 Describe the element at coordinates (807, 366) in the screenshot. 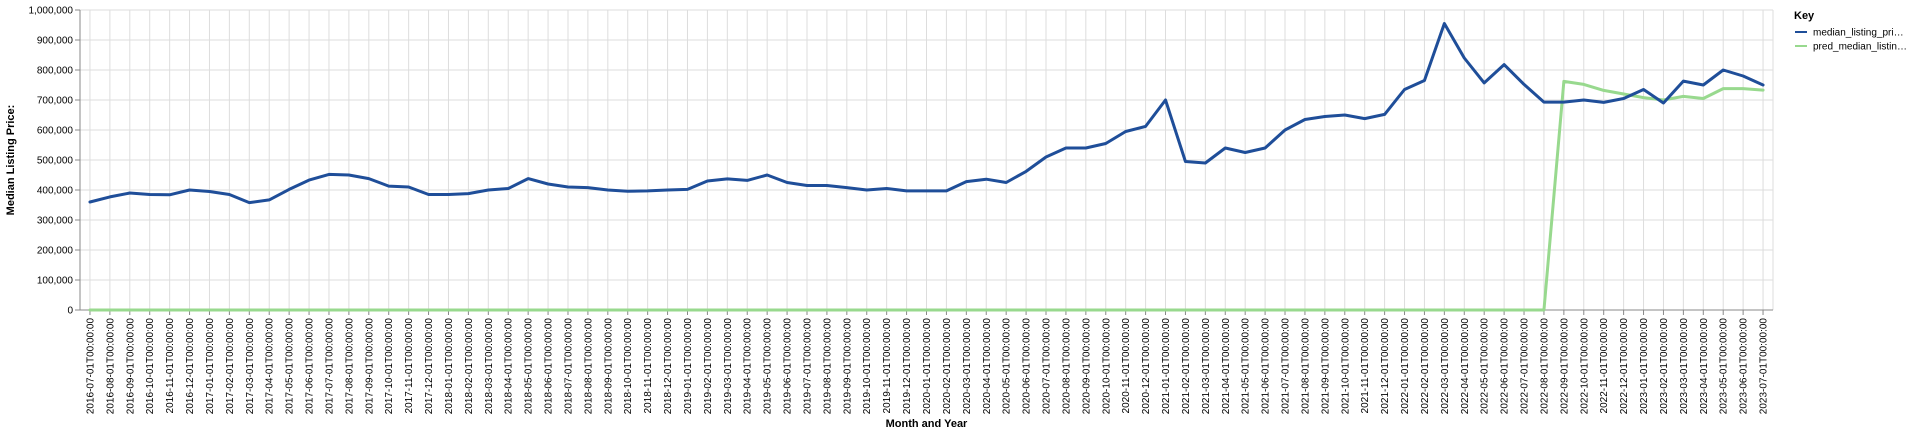

I see `x-tick-label: 2019-07-01T00:00:00` at that location.